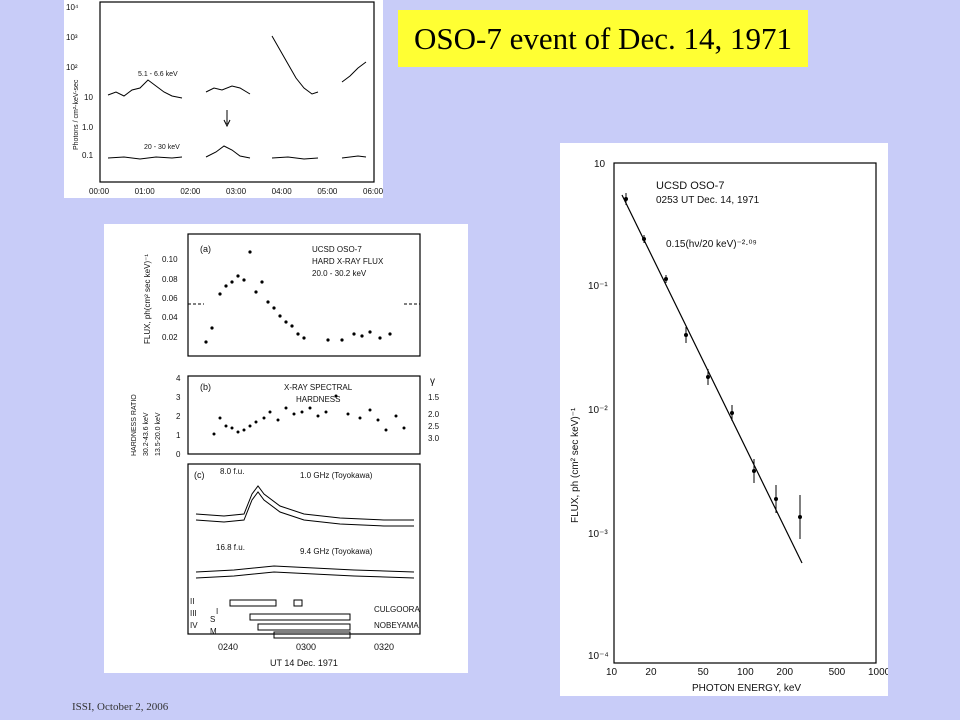 Image resolution: width=960 pixels, height=720 pixels. What do you see at coordinates (282, 191) in the screenshot?
I see `lightcurve-x-tick: 04:00` at bounding box center [282, 191].